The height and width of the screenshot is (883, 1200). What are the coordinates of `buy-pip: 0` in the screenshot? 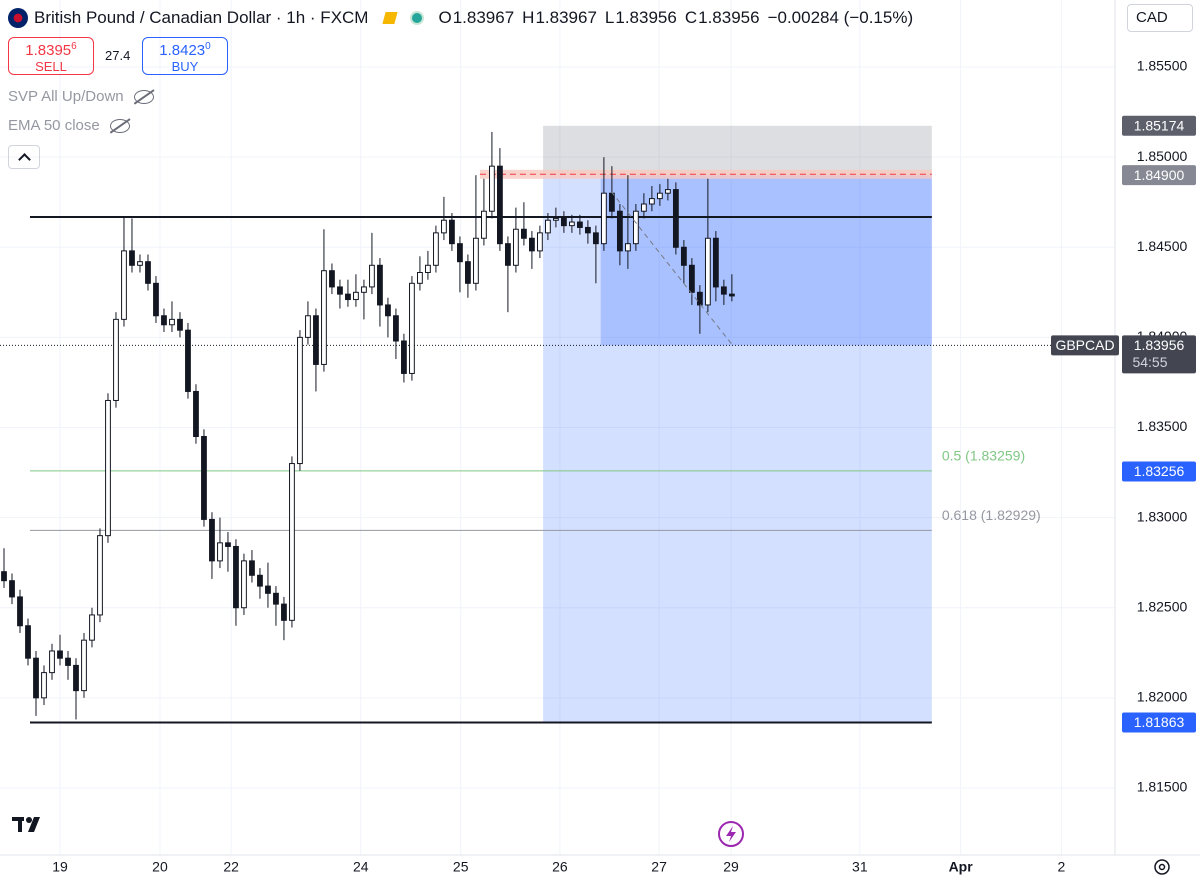 It's located at (208, 46).